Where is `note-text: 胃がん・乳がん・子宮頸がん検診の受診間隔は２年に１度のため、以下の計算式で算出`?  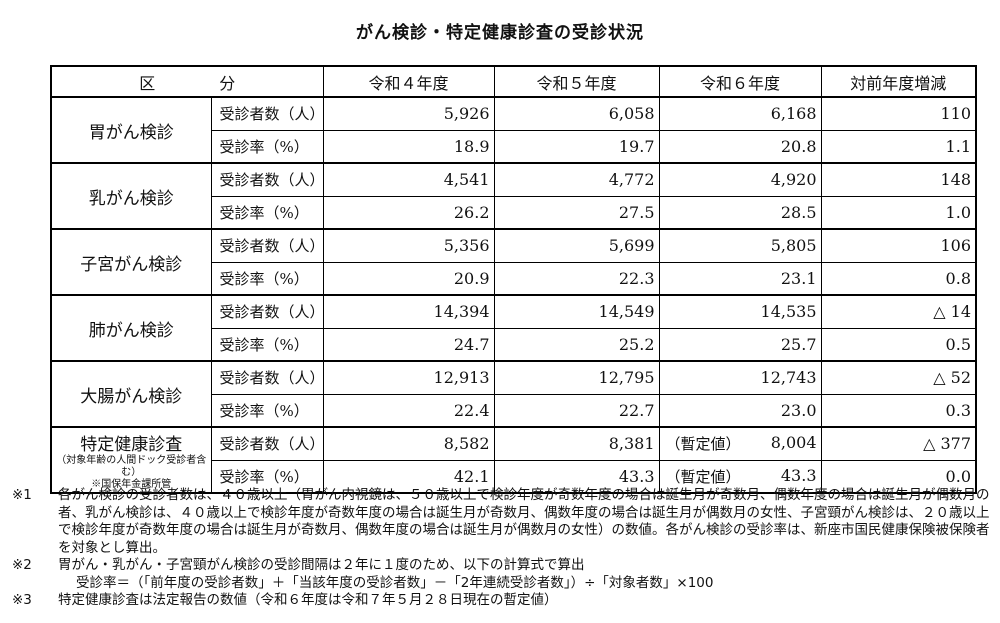
note-text: 胃がん・乳がん・子宮頸がん検診の受診間隔は２年に１度のため、以下の計算式で算出 is located at coordinates (321, 565).